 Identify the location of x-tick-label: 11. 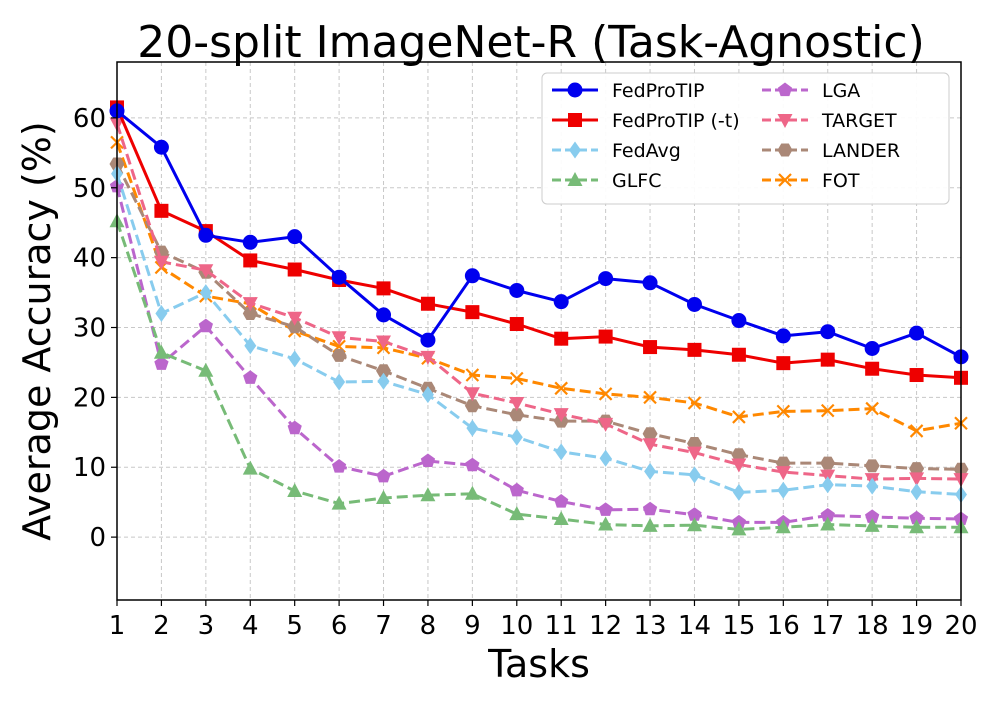
(561, 626).